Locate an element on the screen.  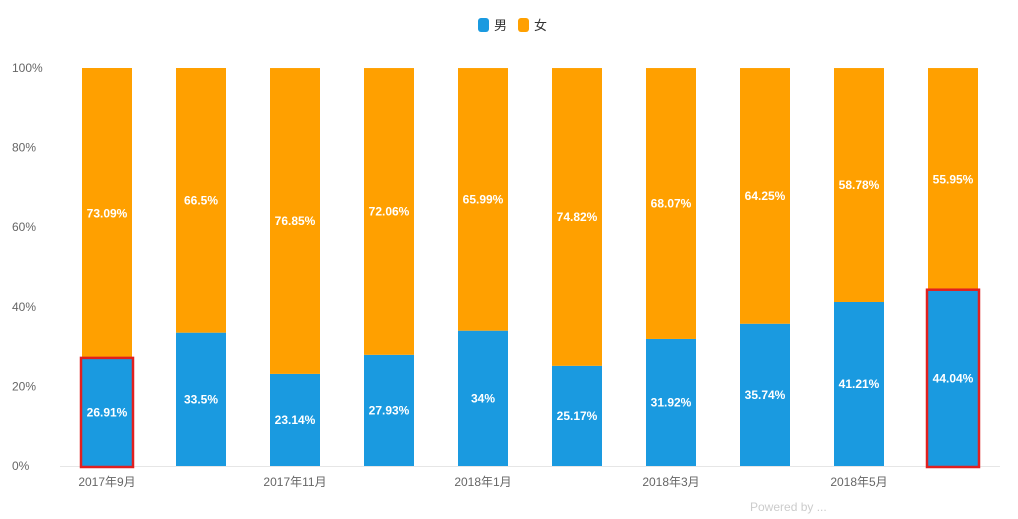
y-tick-label: 40% is located at coordinates (24, 307).